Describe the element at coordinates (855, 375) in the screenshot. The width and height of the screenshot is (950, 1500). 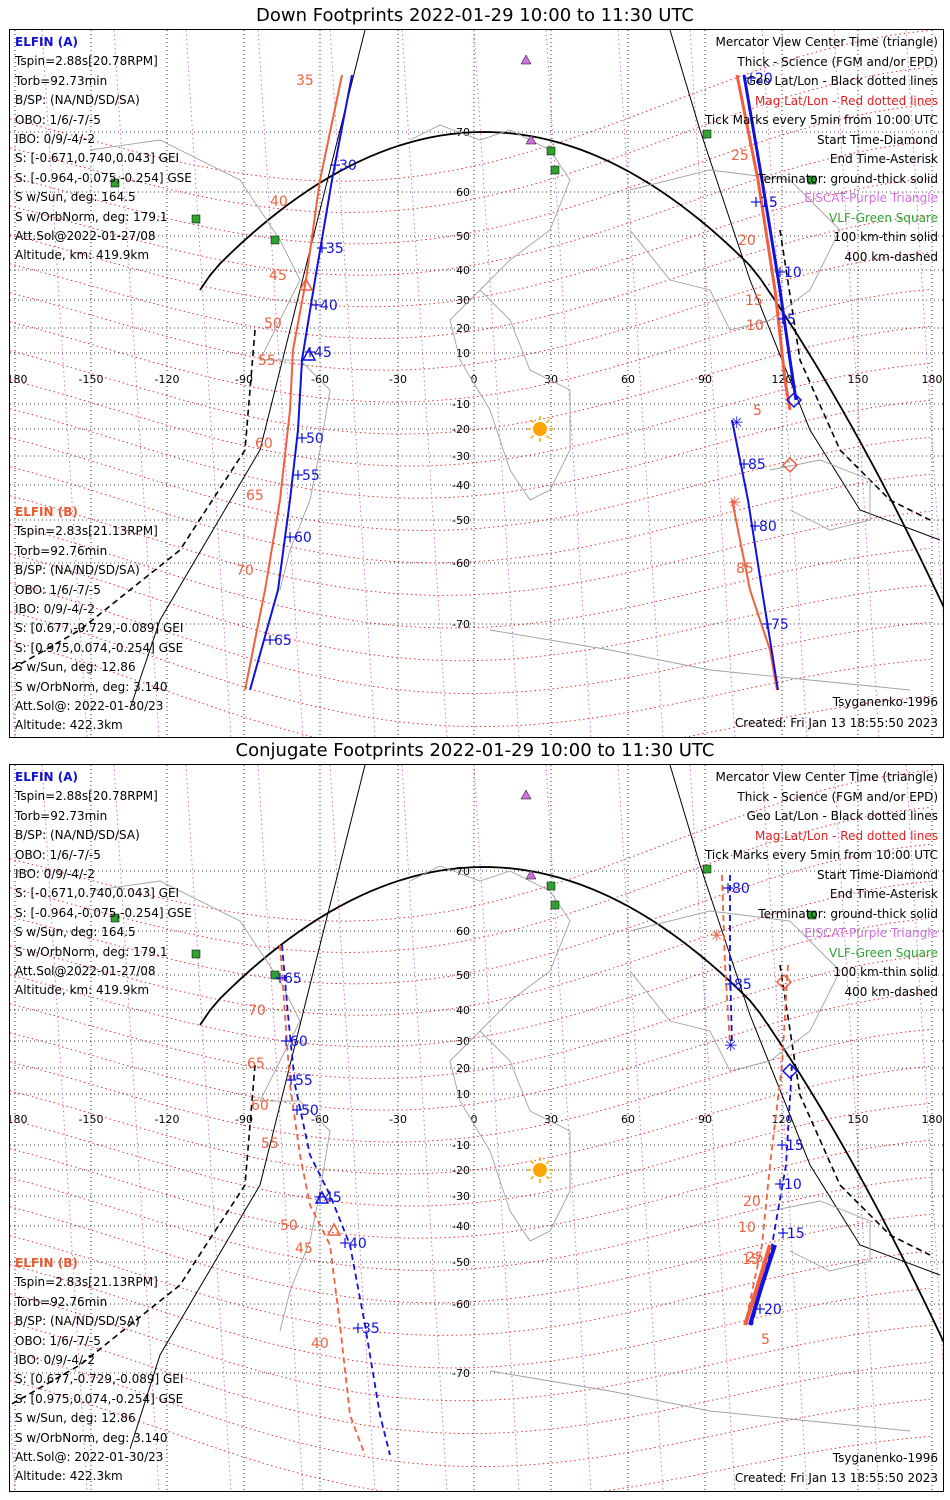
I see `terminator-400km` at that location.